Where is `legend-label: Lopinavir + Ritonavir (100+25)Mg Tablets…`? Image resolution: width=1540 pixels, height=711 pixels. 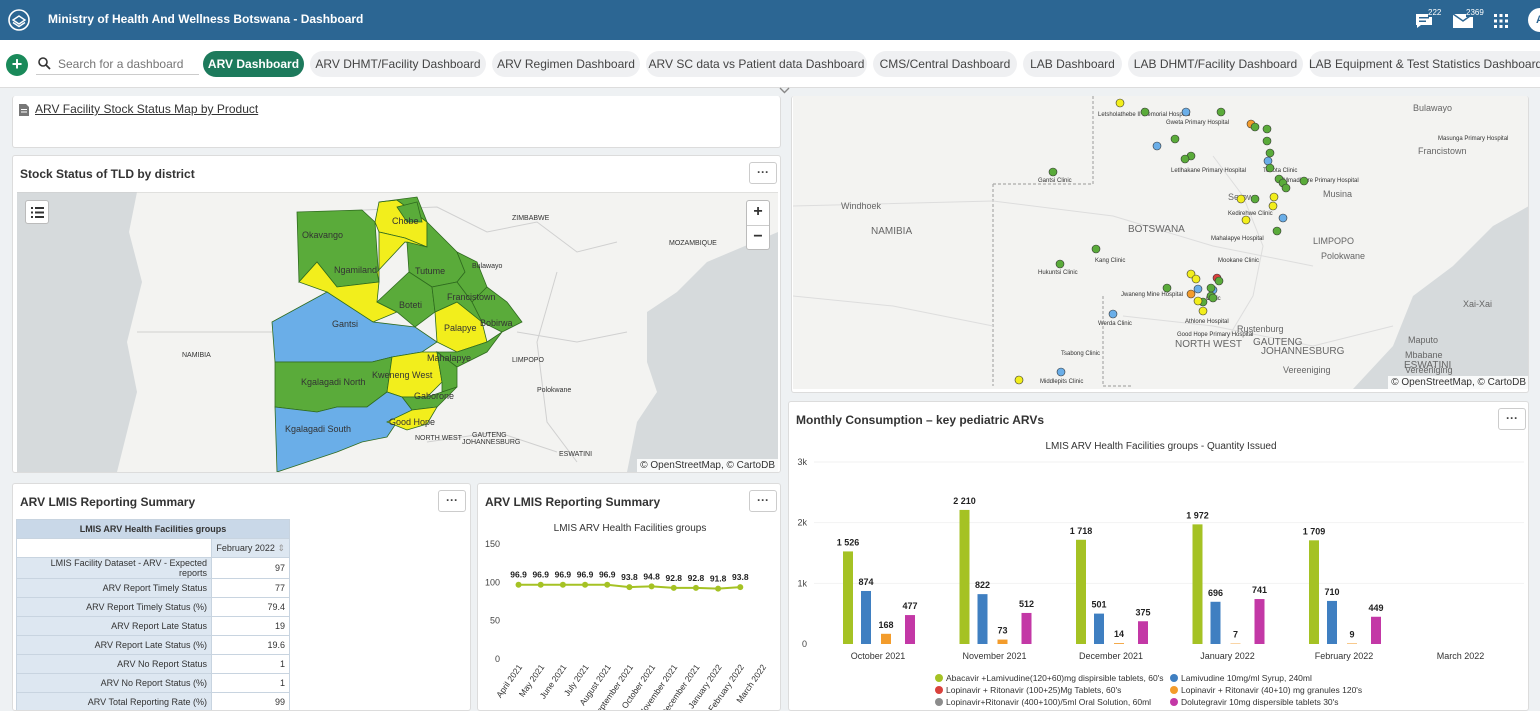 legend-label: Lopinavir + Ritonavir (100+25)Mg Tablets… is located at coordinates (1033, 690).